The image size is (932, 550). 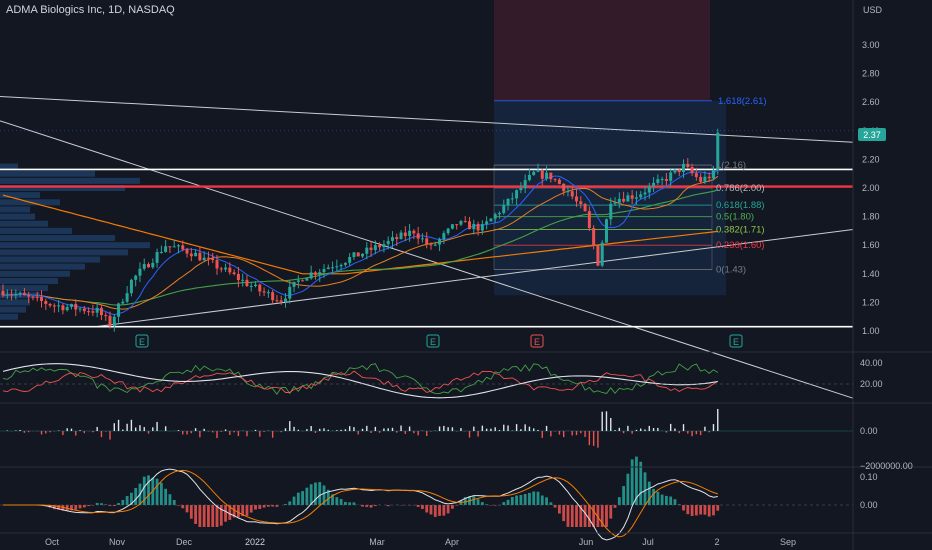 I want to click on earnings-marker-2: E, so click(x=537, y=341).